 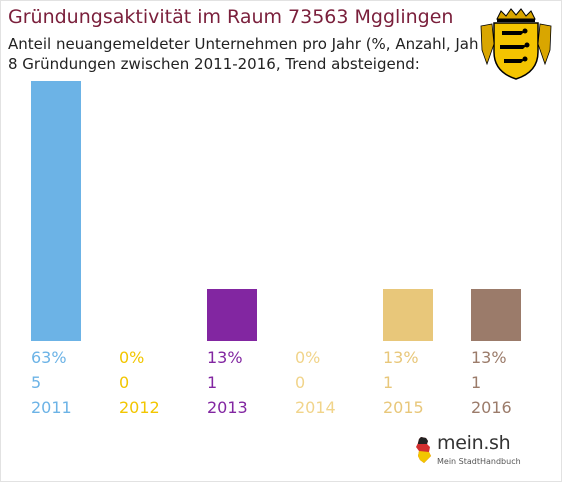 What do you see at coordinates (408, 315) in the screenshot?
I see `bar-2015` at bounding box center [408, 315].